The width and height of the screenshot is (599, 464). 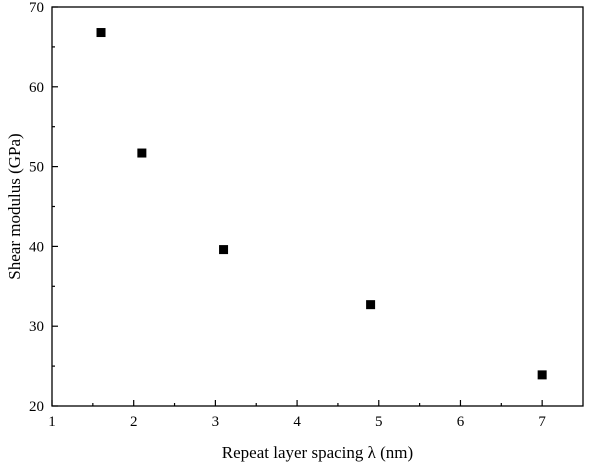 What do you see at coordinates (36, 327) in the screenshot?
I see `y-tick-label: 30` at bounding box center [36, 327].